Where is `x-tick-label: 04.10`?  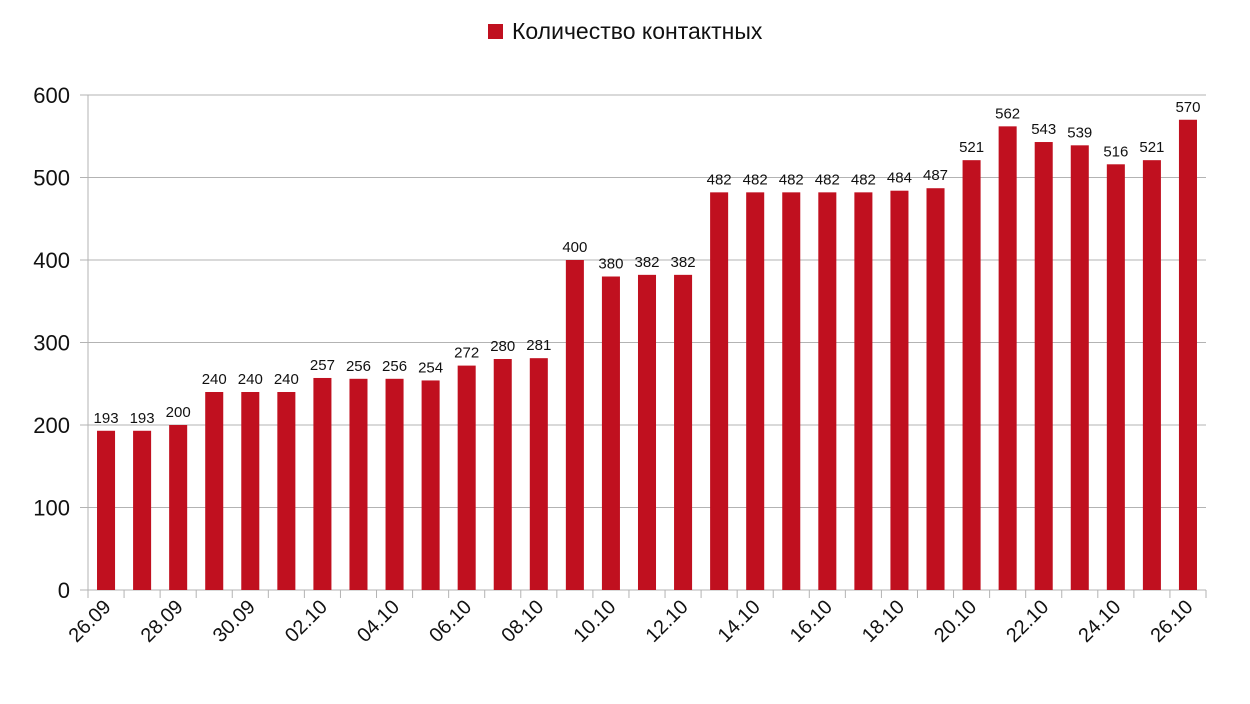
x-tick-label: 04.10 is located at coordinates (378, 621).